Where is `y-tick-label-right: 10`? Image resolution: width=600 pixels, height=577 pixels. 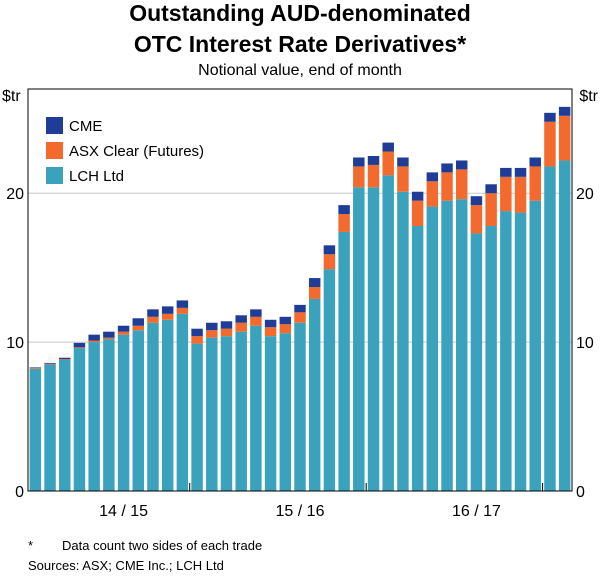
y-tick-label-right: 10 is located at coordinates (585, 343).